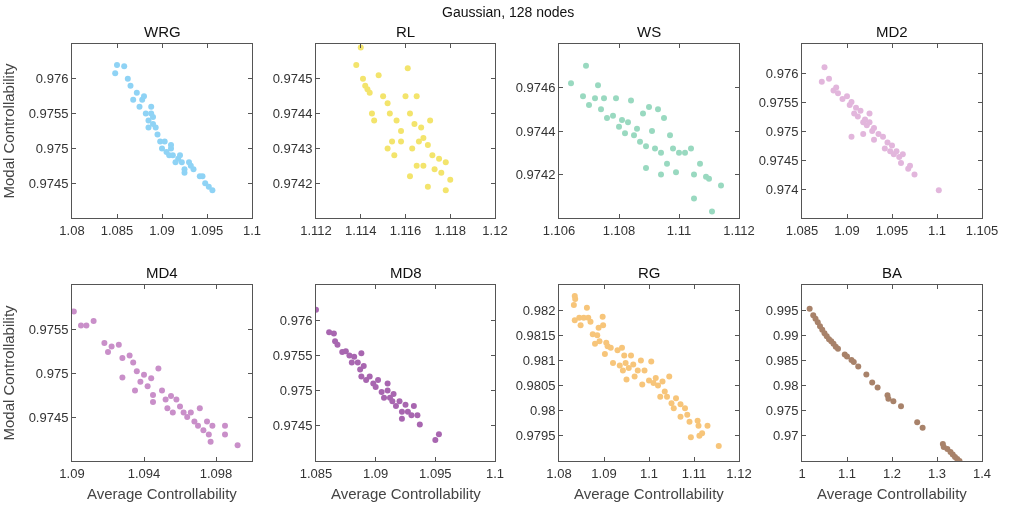 This screenshot has height=508, width=1015. I want to click on x-tick-label: 1.11, so click(679, 230).